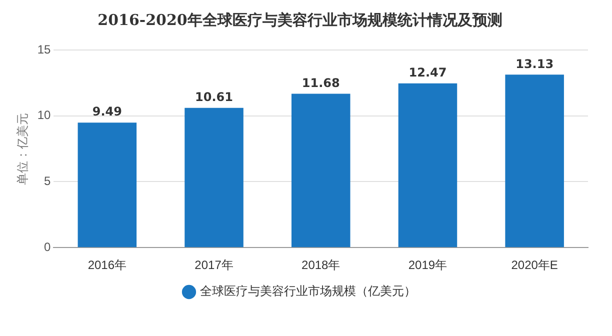  I want to click on x-tick-label: 2018年, so click(321, 265).